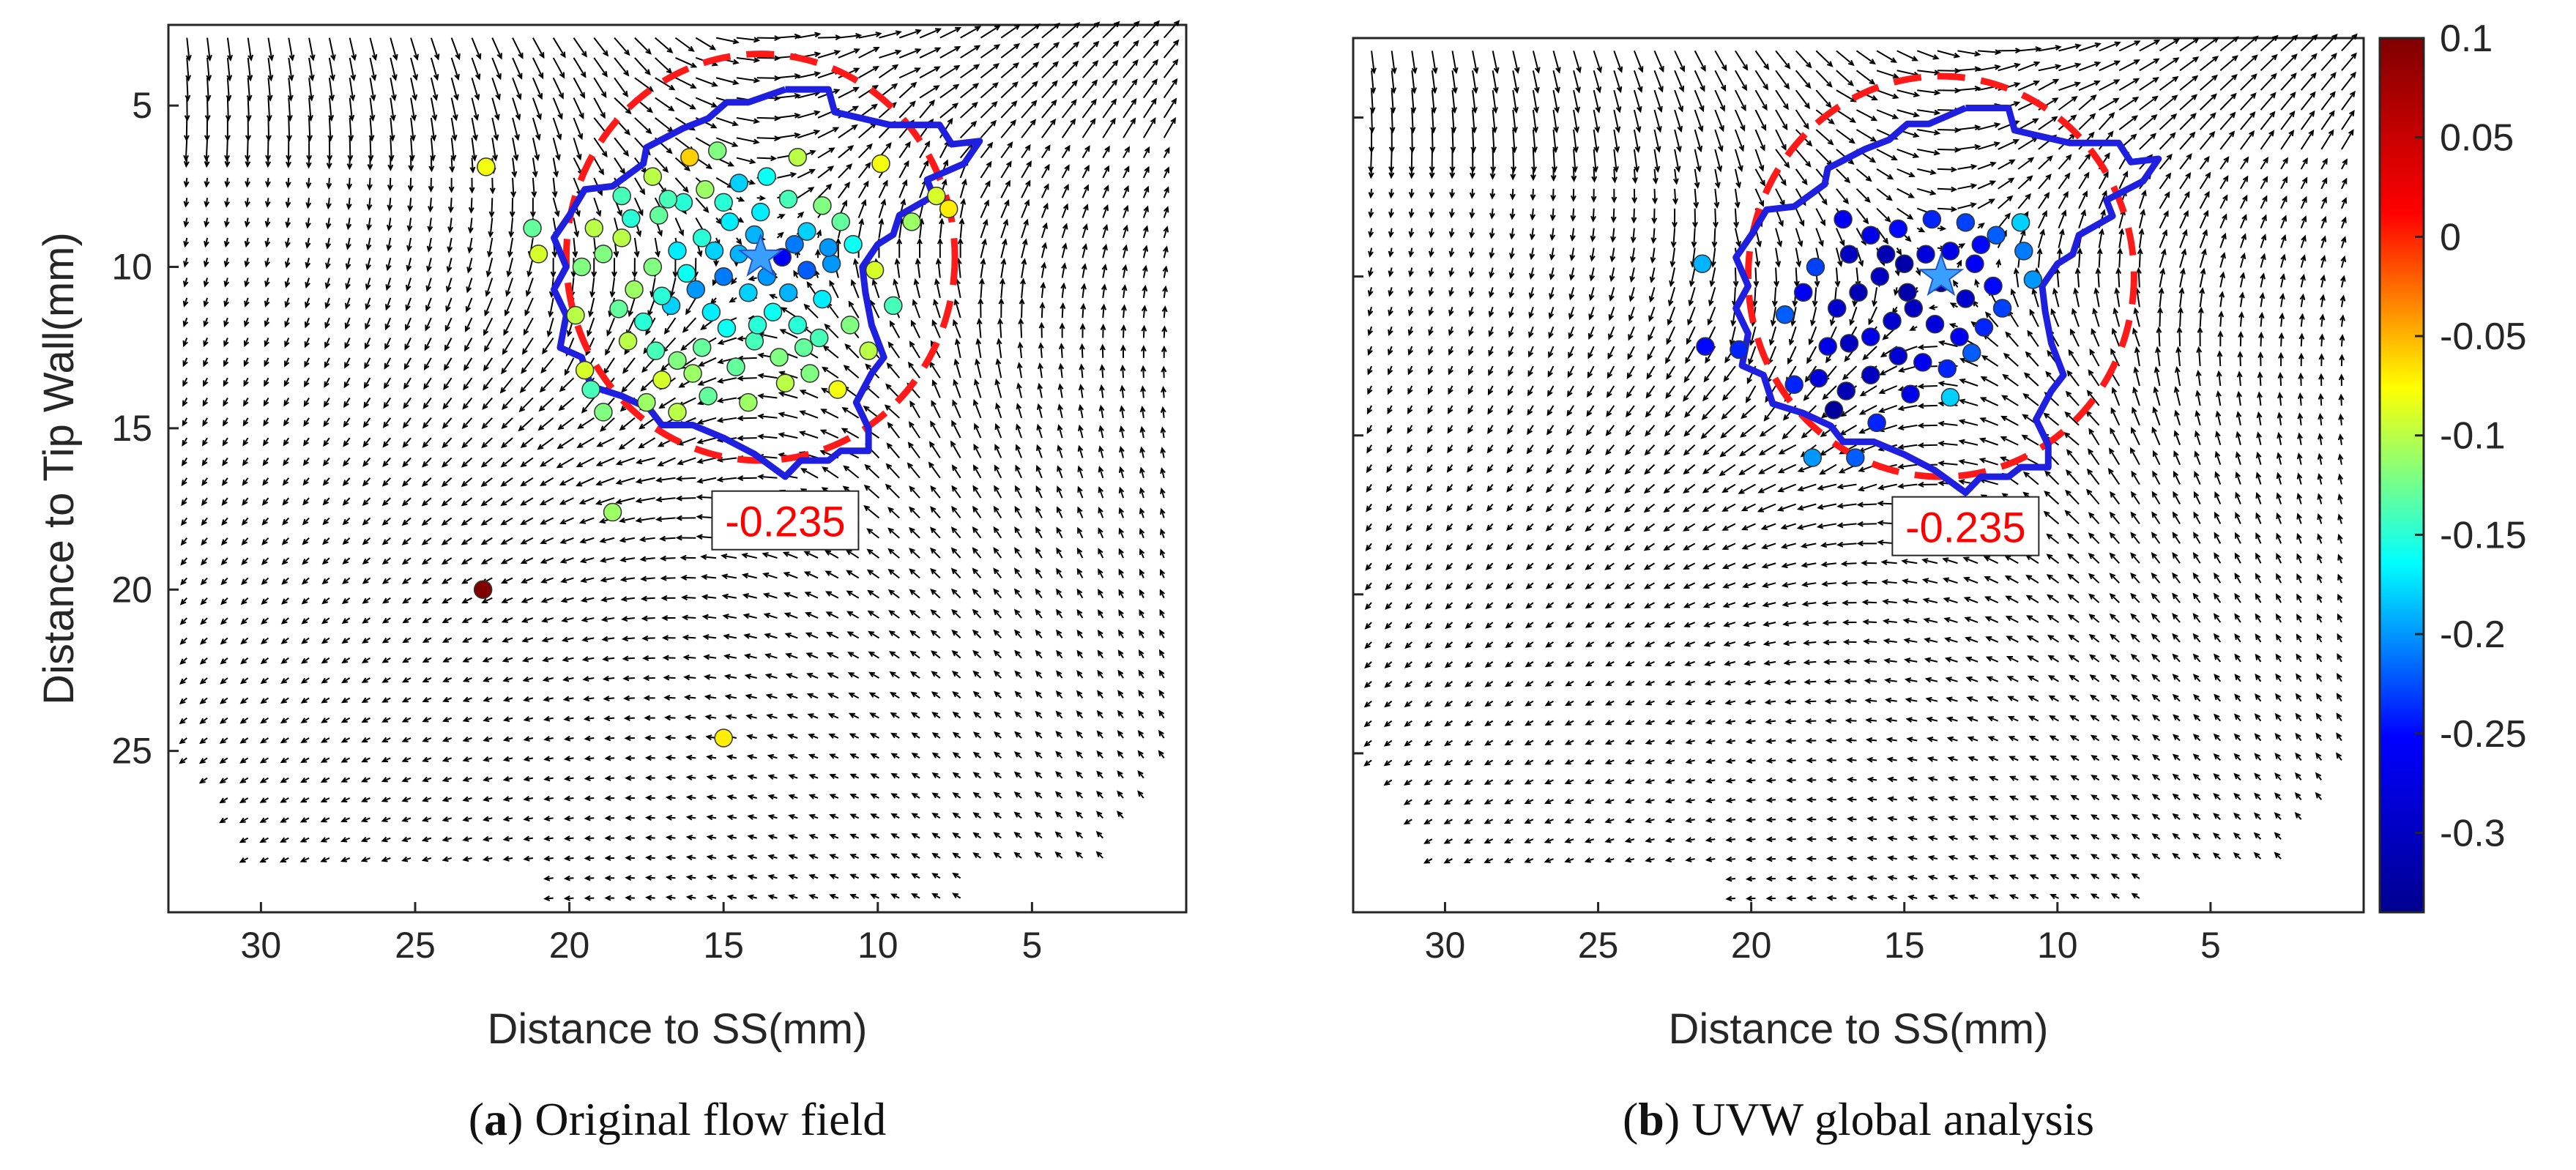 The image size is (2576, 1170). I want to click on x-tick-label: 10, so click(2057, 945).